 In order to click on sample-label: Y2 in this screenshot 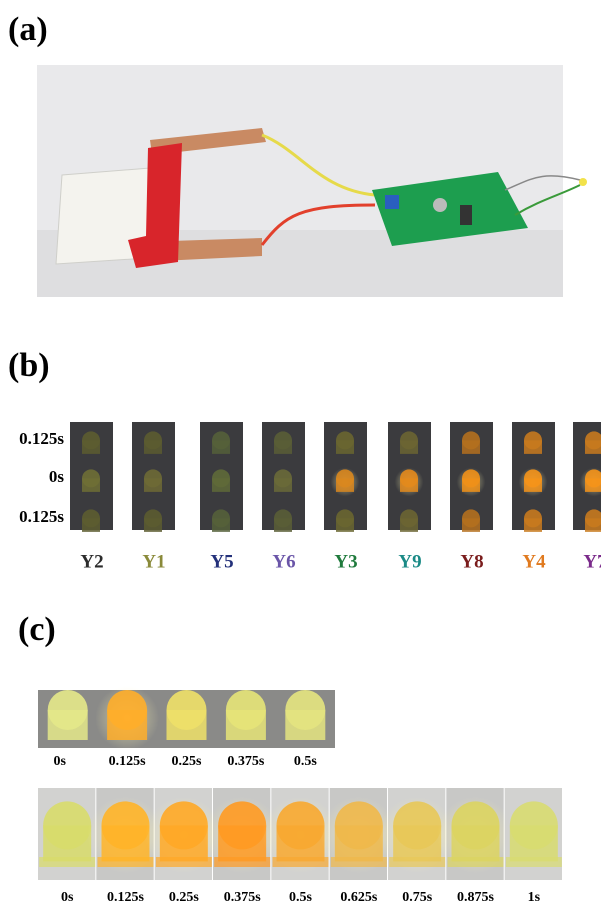, I will do `click(91, 561)`.